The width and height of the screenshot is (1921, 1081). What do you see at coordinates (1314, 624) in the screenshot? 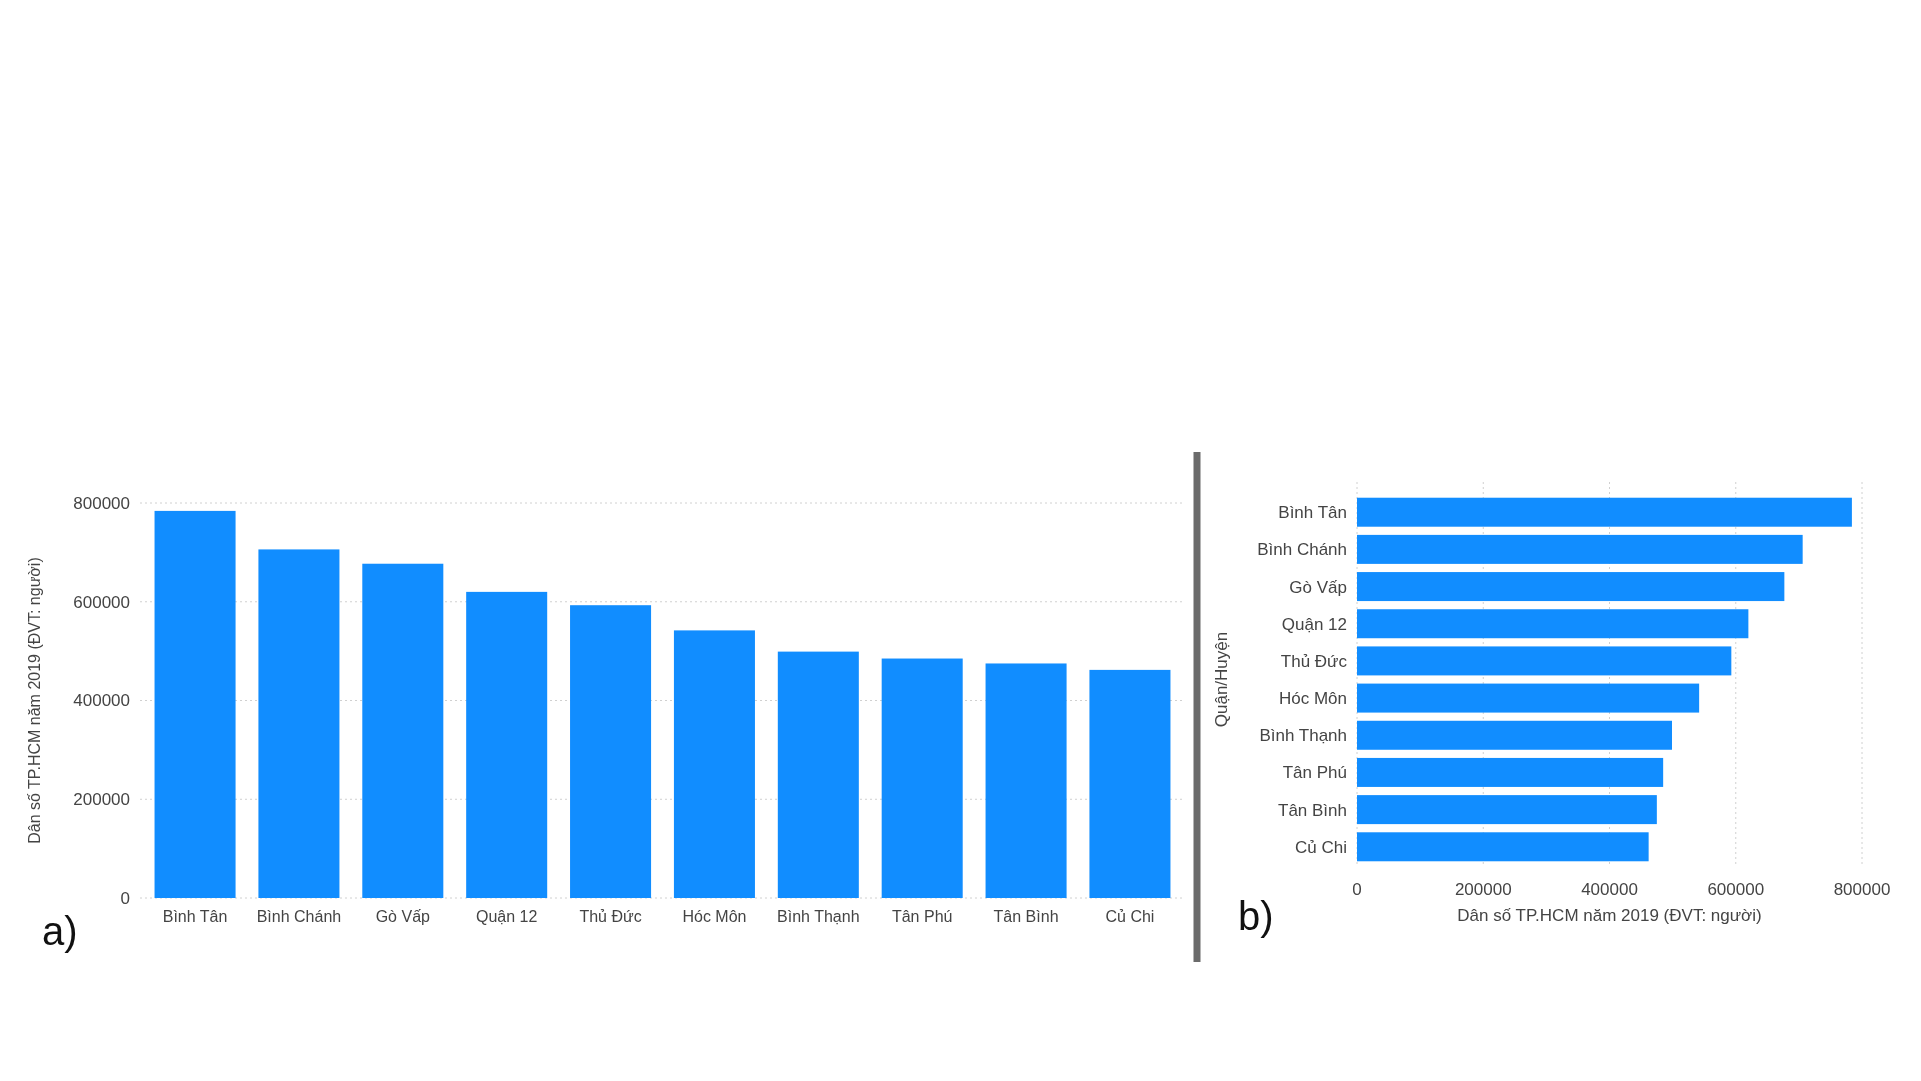
I see `y-tick-label: Quận 12` at bounding box center [1314, 624].